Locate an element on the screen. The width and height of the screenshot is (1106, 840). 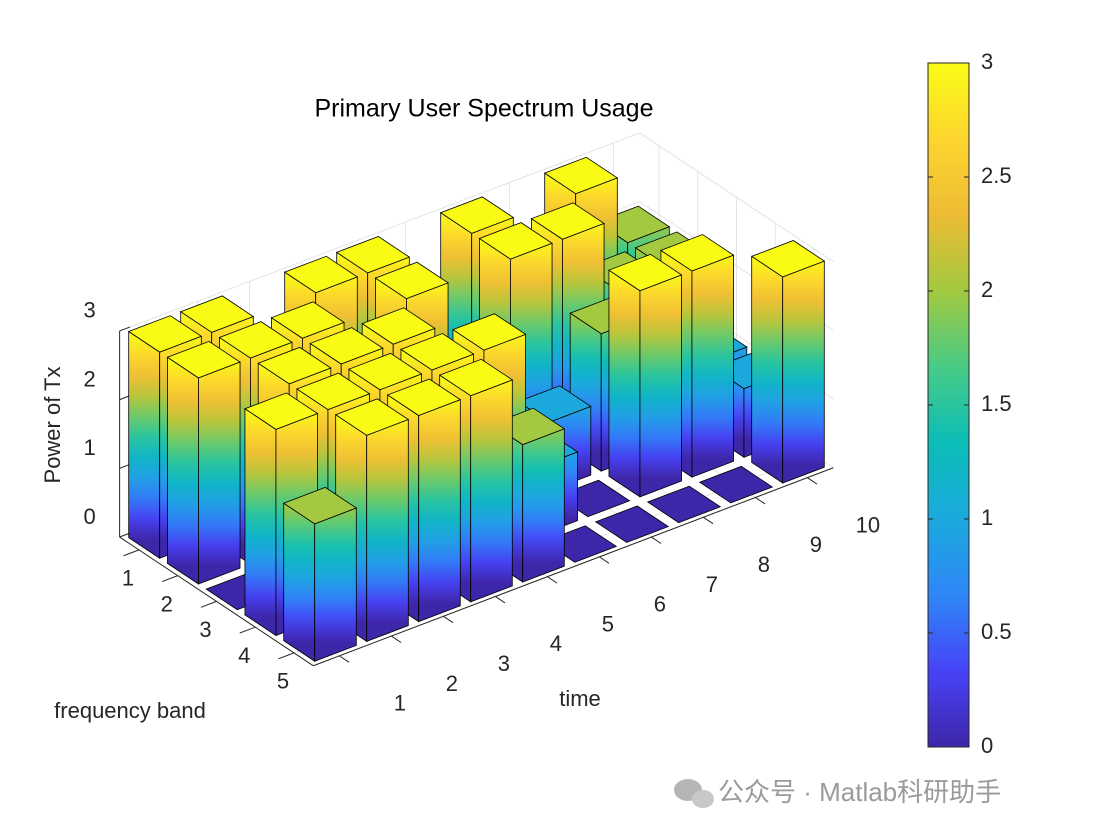
z-axis-label: Power of Tx is located at coordinates (52, 425).